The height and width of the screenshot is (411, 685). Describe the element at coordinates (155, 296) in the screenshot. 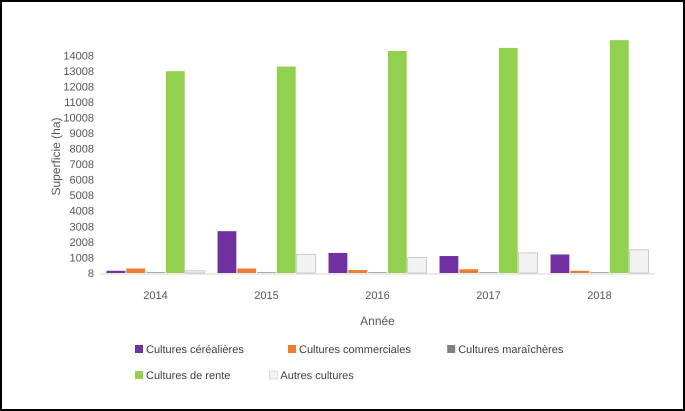

I see `x-tick-label: 2014` at that location.